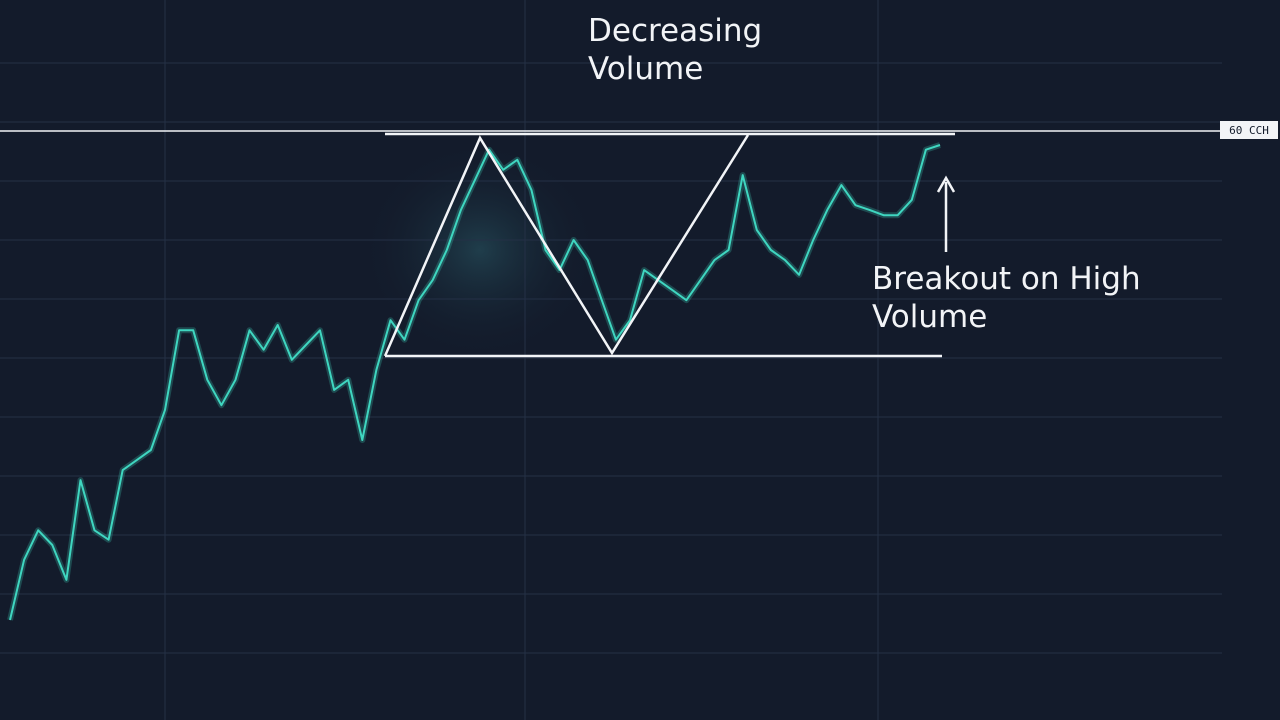  I want to click on arrow-head, so click(946, 184).